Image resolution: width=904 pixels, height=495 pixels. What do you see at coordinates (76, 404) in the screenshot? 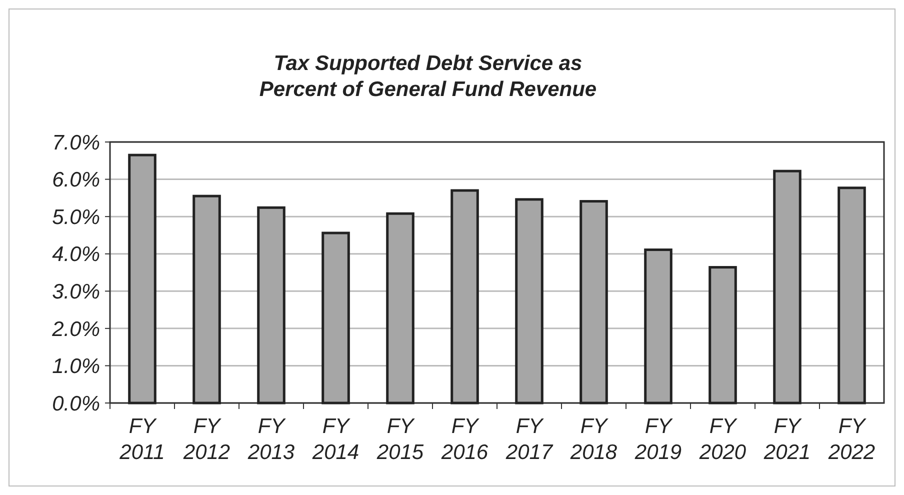
I see `y-tick-label: 0.0%` at bounding box center [76, 404].